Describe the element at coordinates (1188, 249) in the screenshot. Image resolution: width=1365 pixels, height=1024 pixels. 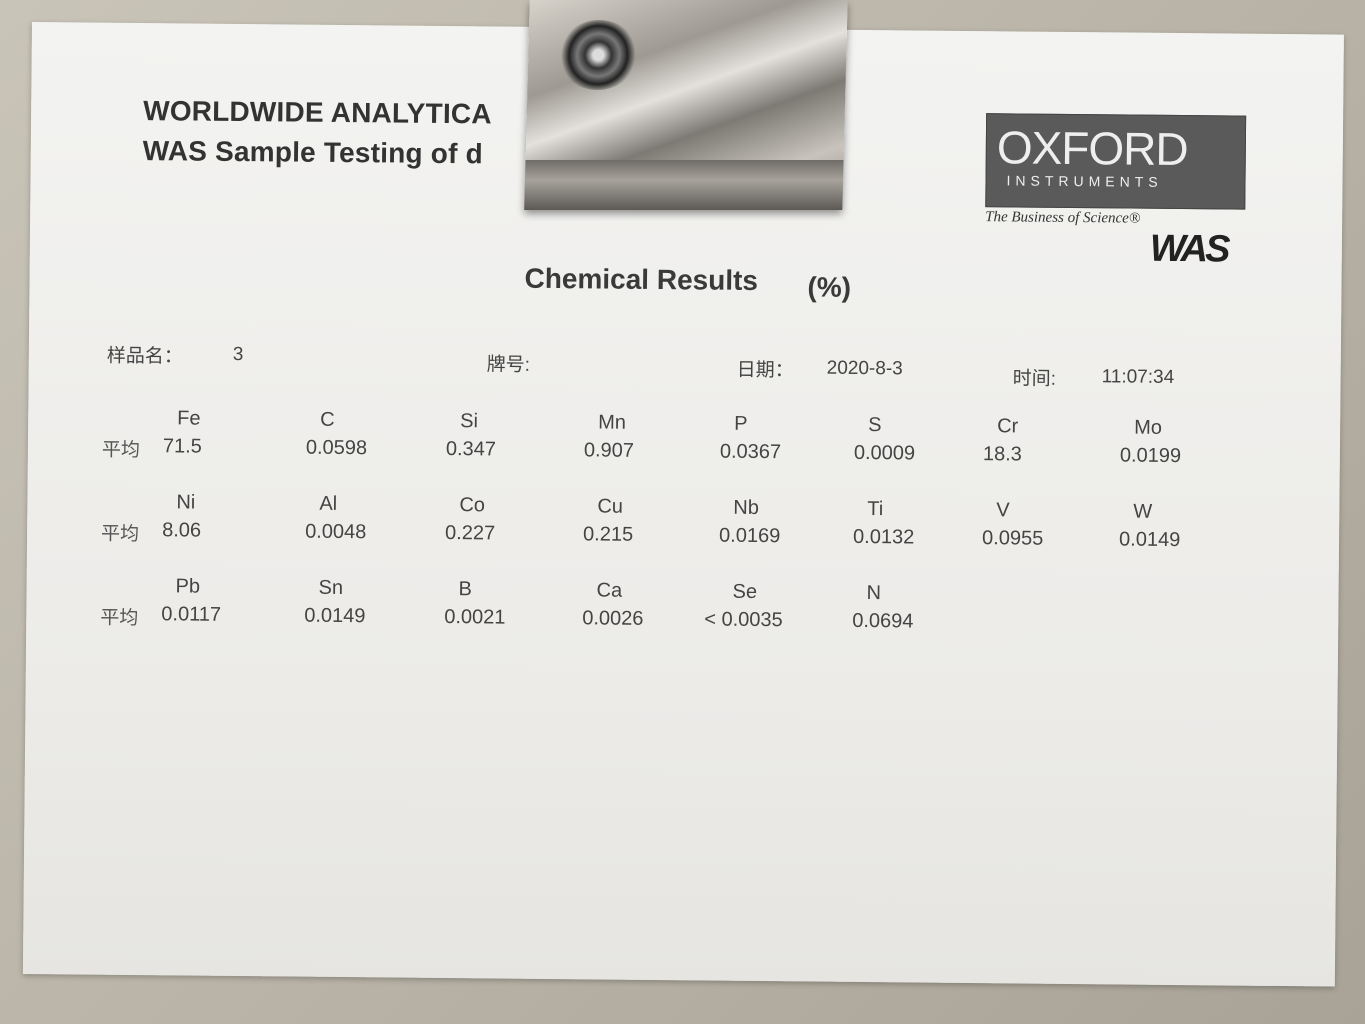
I see `was-logo: WAS` at that location.